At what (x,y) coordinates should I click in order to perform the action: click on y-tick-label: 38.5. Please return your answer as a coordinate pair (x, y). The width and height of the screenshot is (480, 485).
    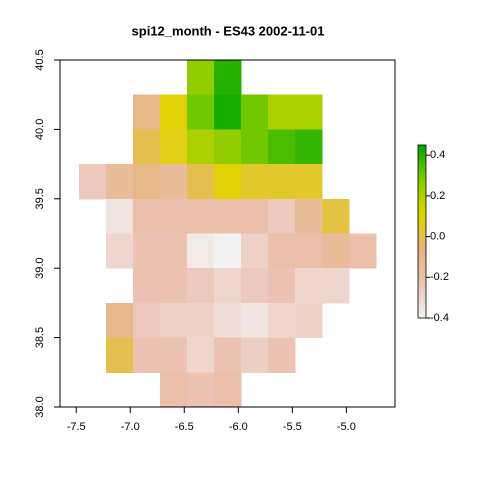
    Looking at the image, I should click on (40, 337).